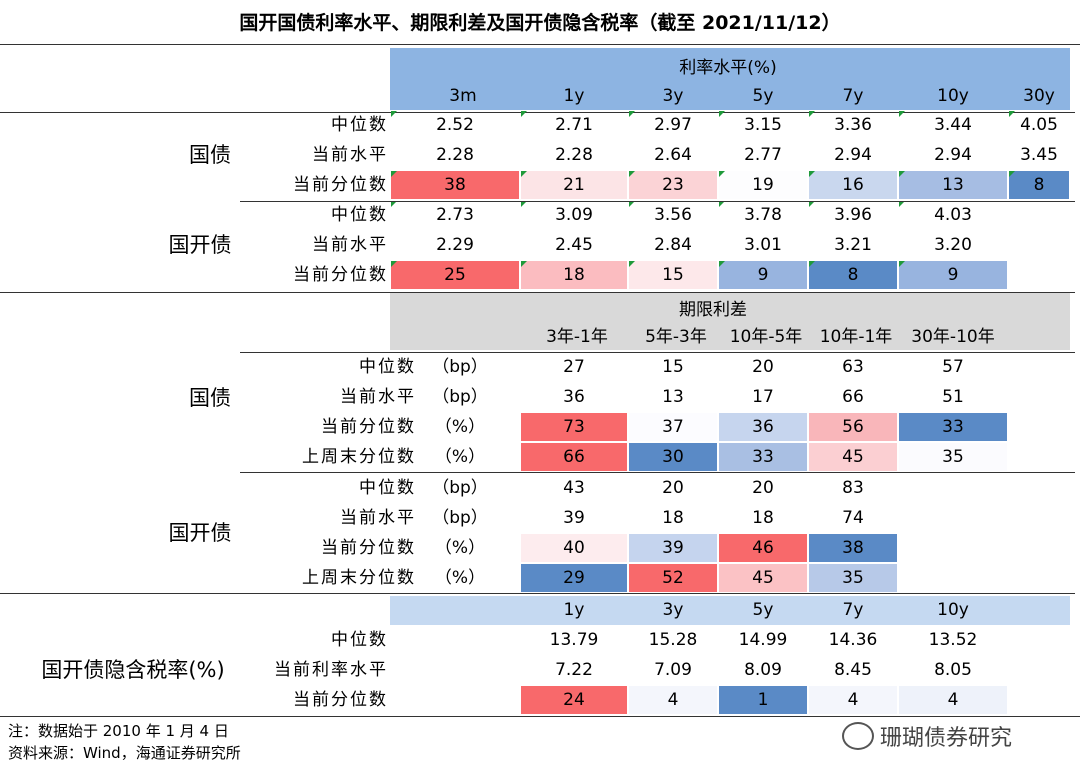 This screenshot has height=781, width=1080. Describe the element at coordinates (455, 125) in the screenshot. I see `cell: 2.52` at that location.